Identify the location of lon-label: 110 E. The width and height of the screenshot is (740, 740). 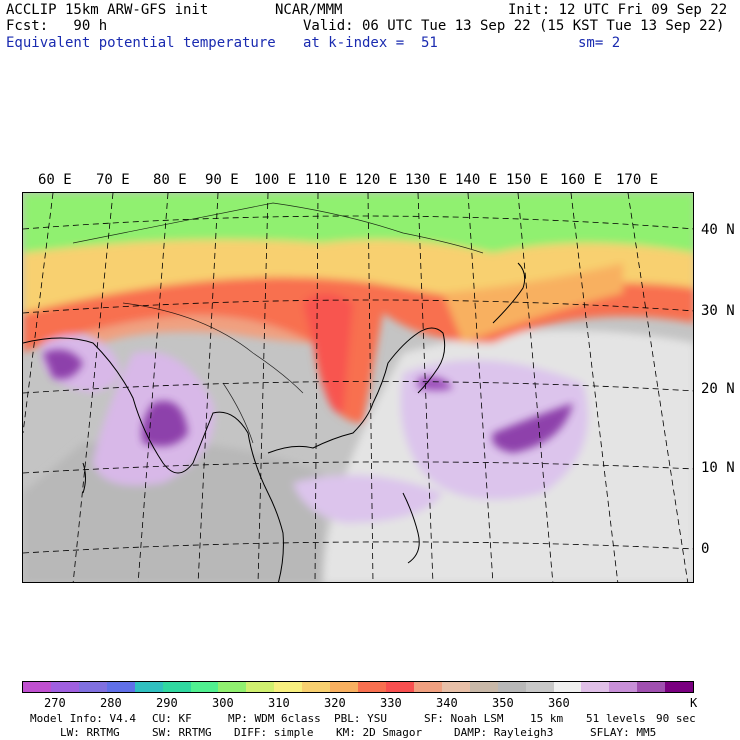
(326, 180).